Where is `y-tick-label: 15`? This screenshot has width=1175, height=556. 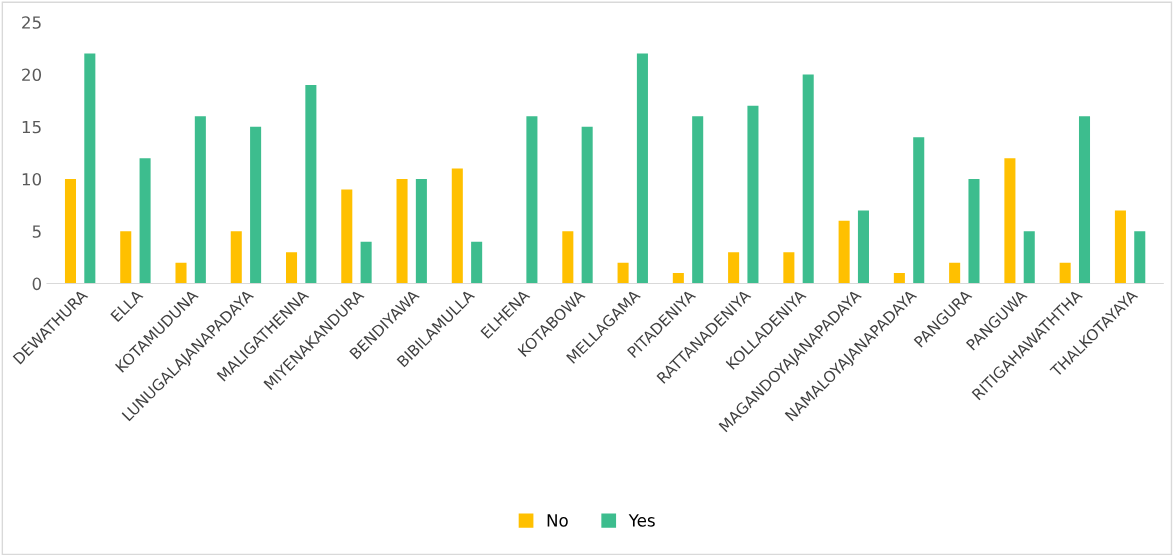 y-tick-label: 15 is located at coordinates (31, 127).